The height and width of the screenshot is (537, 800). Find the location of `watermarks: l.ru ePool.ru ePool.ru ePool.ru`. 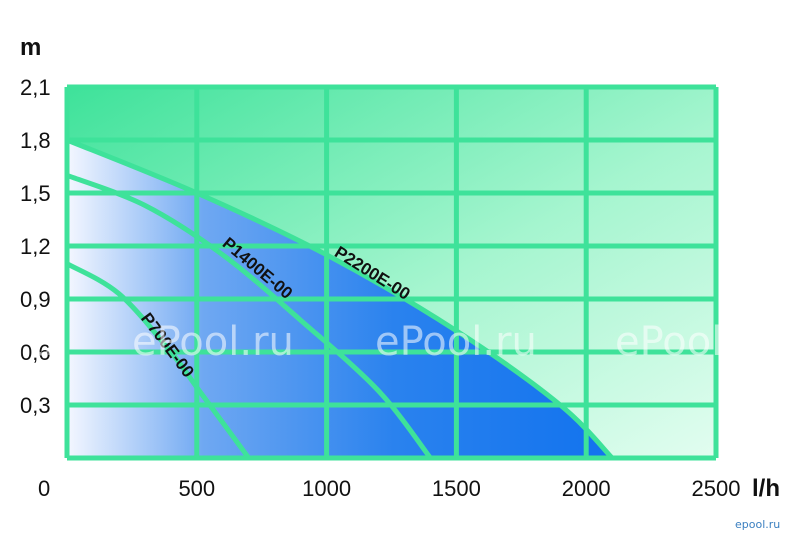

watermarks: l.ru ePool.ru ePool.ru ePool.ru is located at coordinates (388, 342).